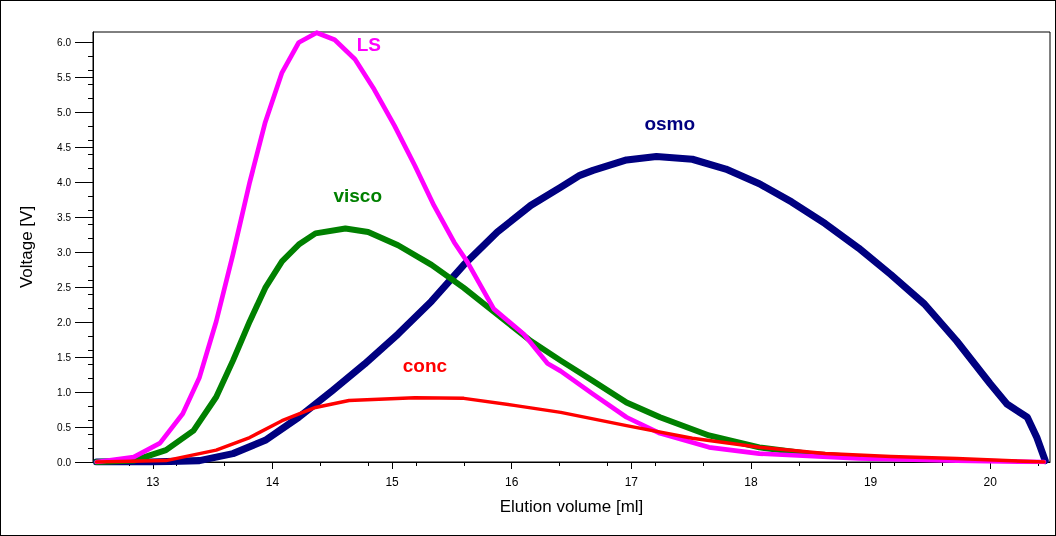  What do you see at coordinates (64, 392) in the screenshot?
I see `y-tick-label: 1.0` at bounding box center [64, 392].